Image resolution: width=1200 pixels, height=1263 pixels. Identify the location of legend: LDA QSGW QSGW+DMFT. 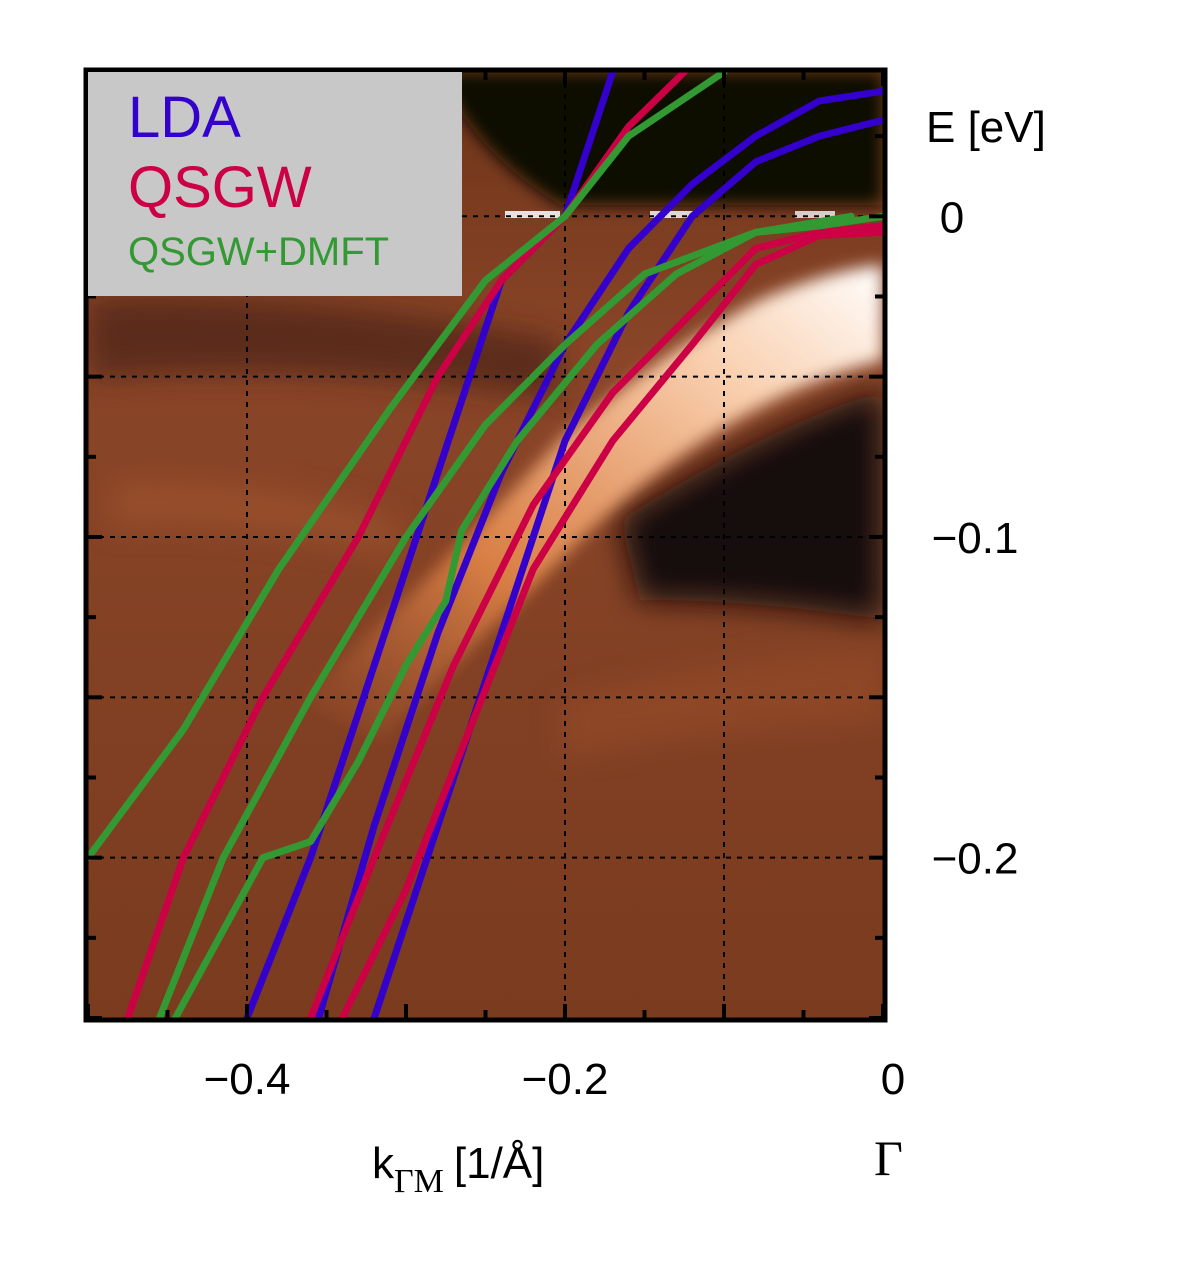
(275, 184).